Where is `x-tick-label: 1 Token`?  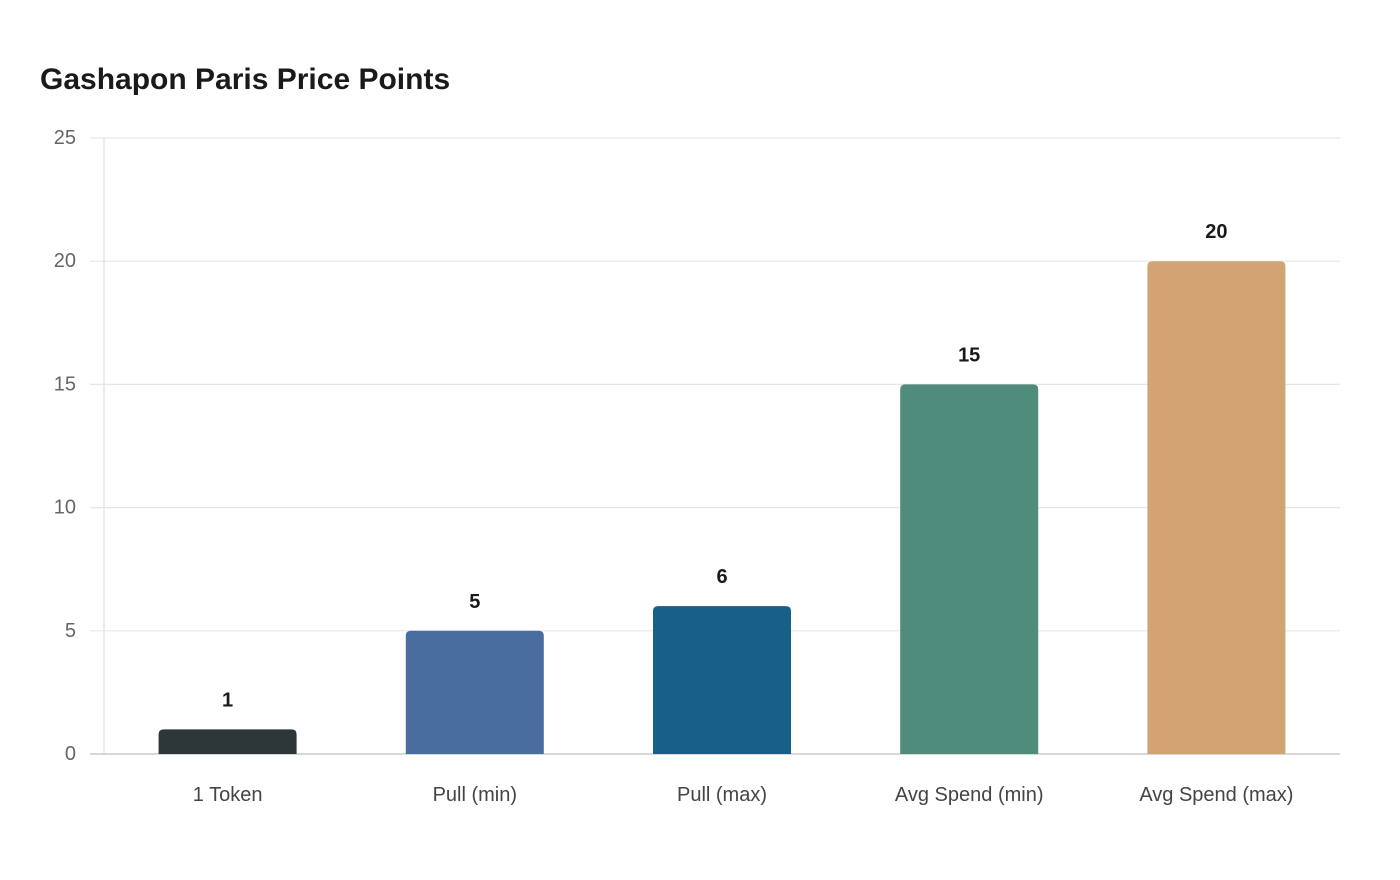 x-tick-label: 1 Token is located at coordinates (228, 795).